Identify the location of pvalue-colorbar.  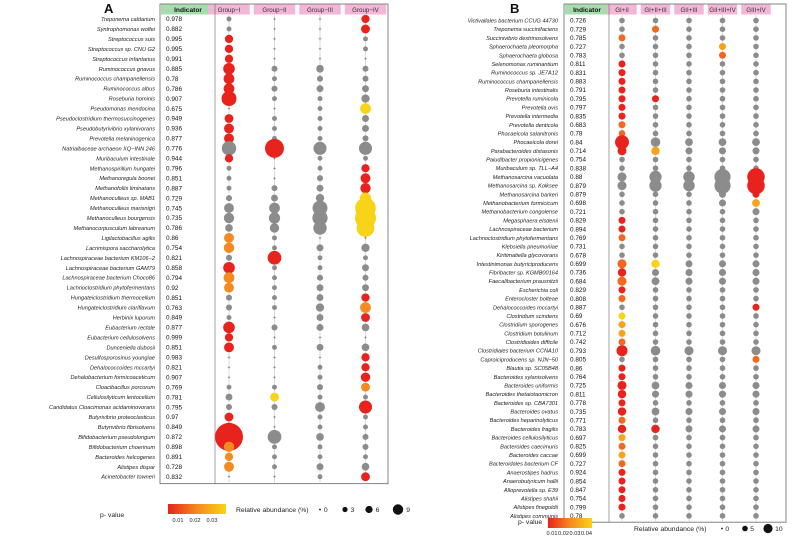
(570, 523).